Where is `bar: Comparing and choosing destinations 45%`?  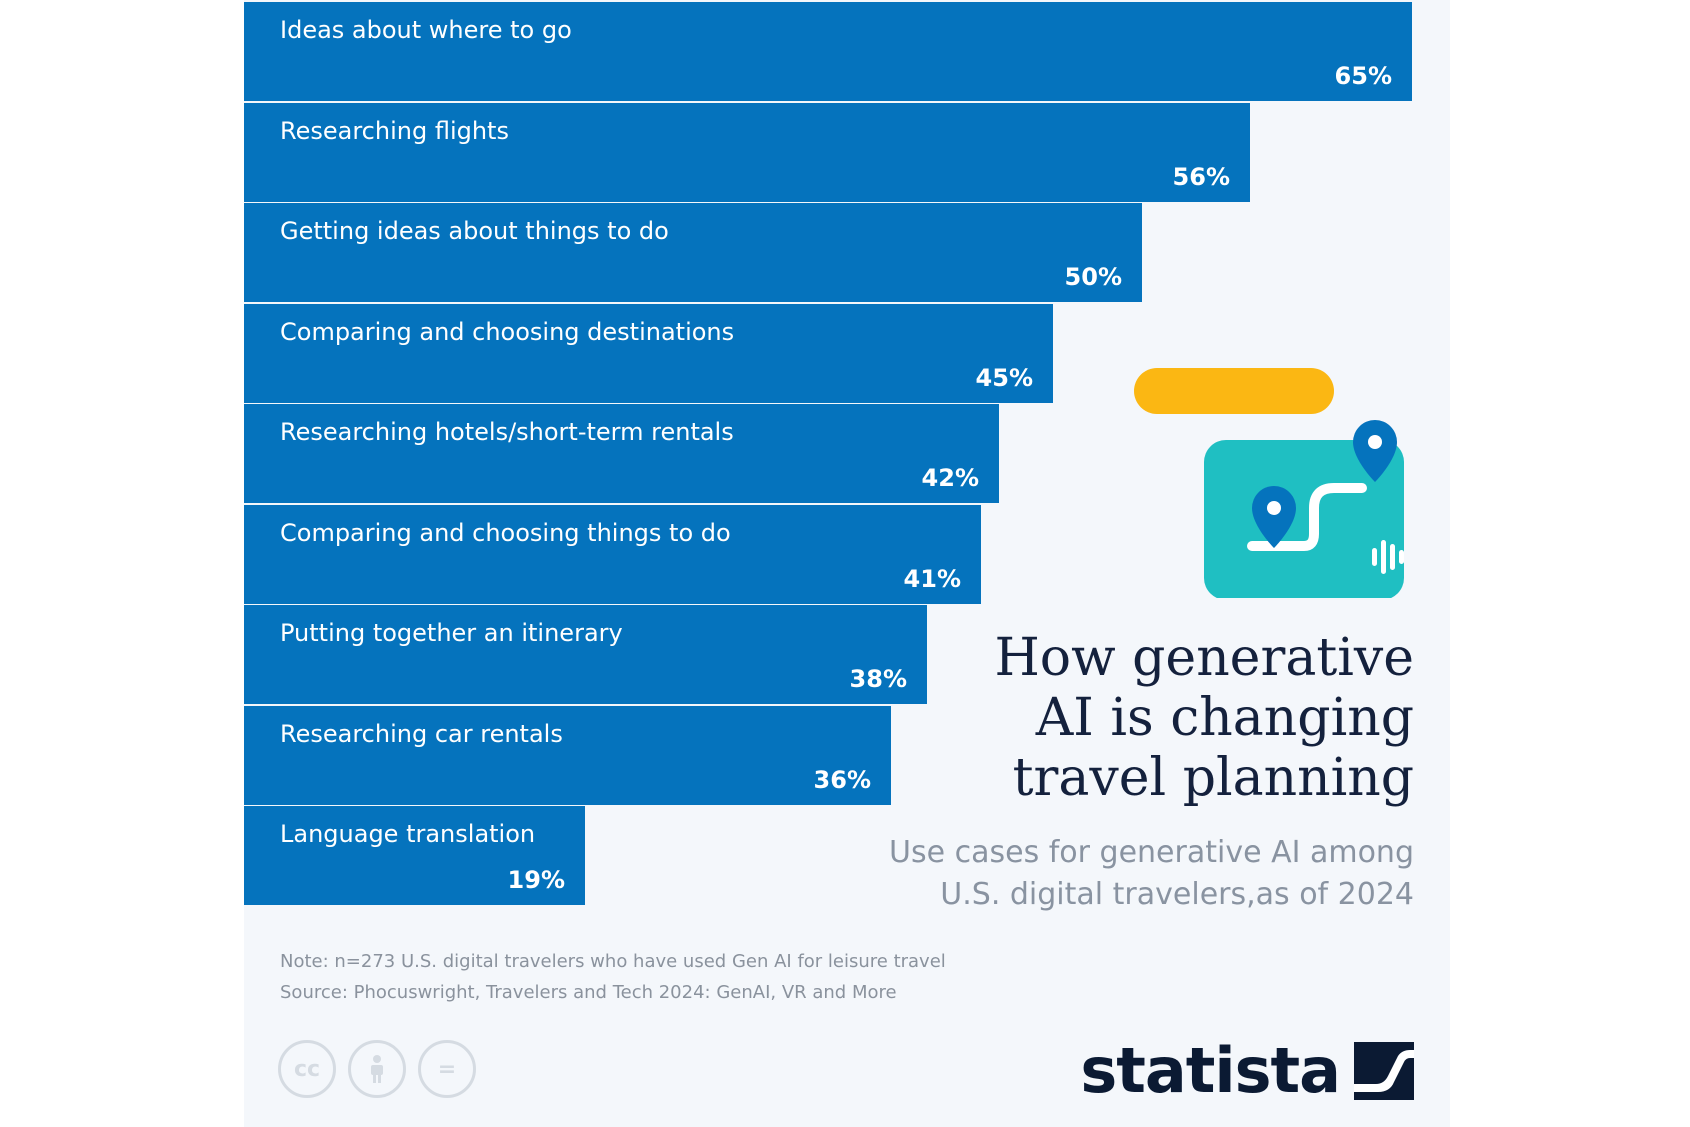
bar: Comparing and choosing destinations 45% is located at coordinates (648, 353).